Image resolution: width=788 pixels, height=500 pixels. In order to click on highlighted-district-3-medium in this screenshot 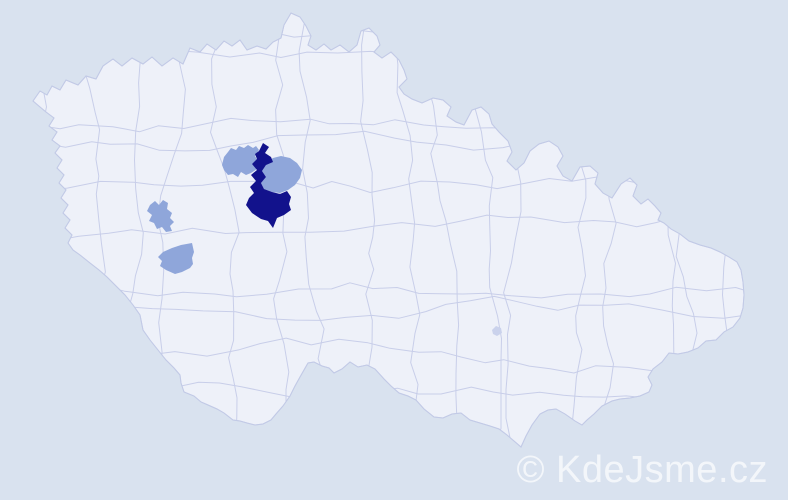, I will do `click(160, 216)`.